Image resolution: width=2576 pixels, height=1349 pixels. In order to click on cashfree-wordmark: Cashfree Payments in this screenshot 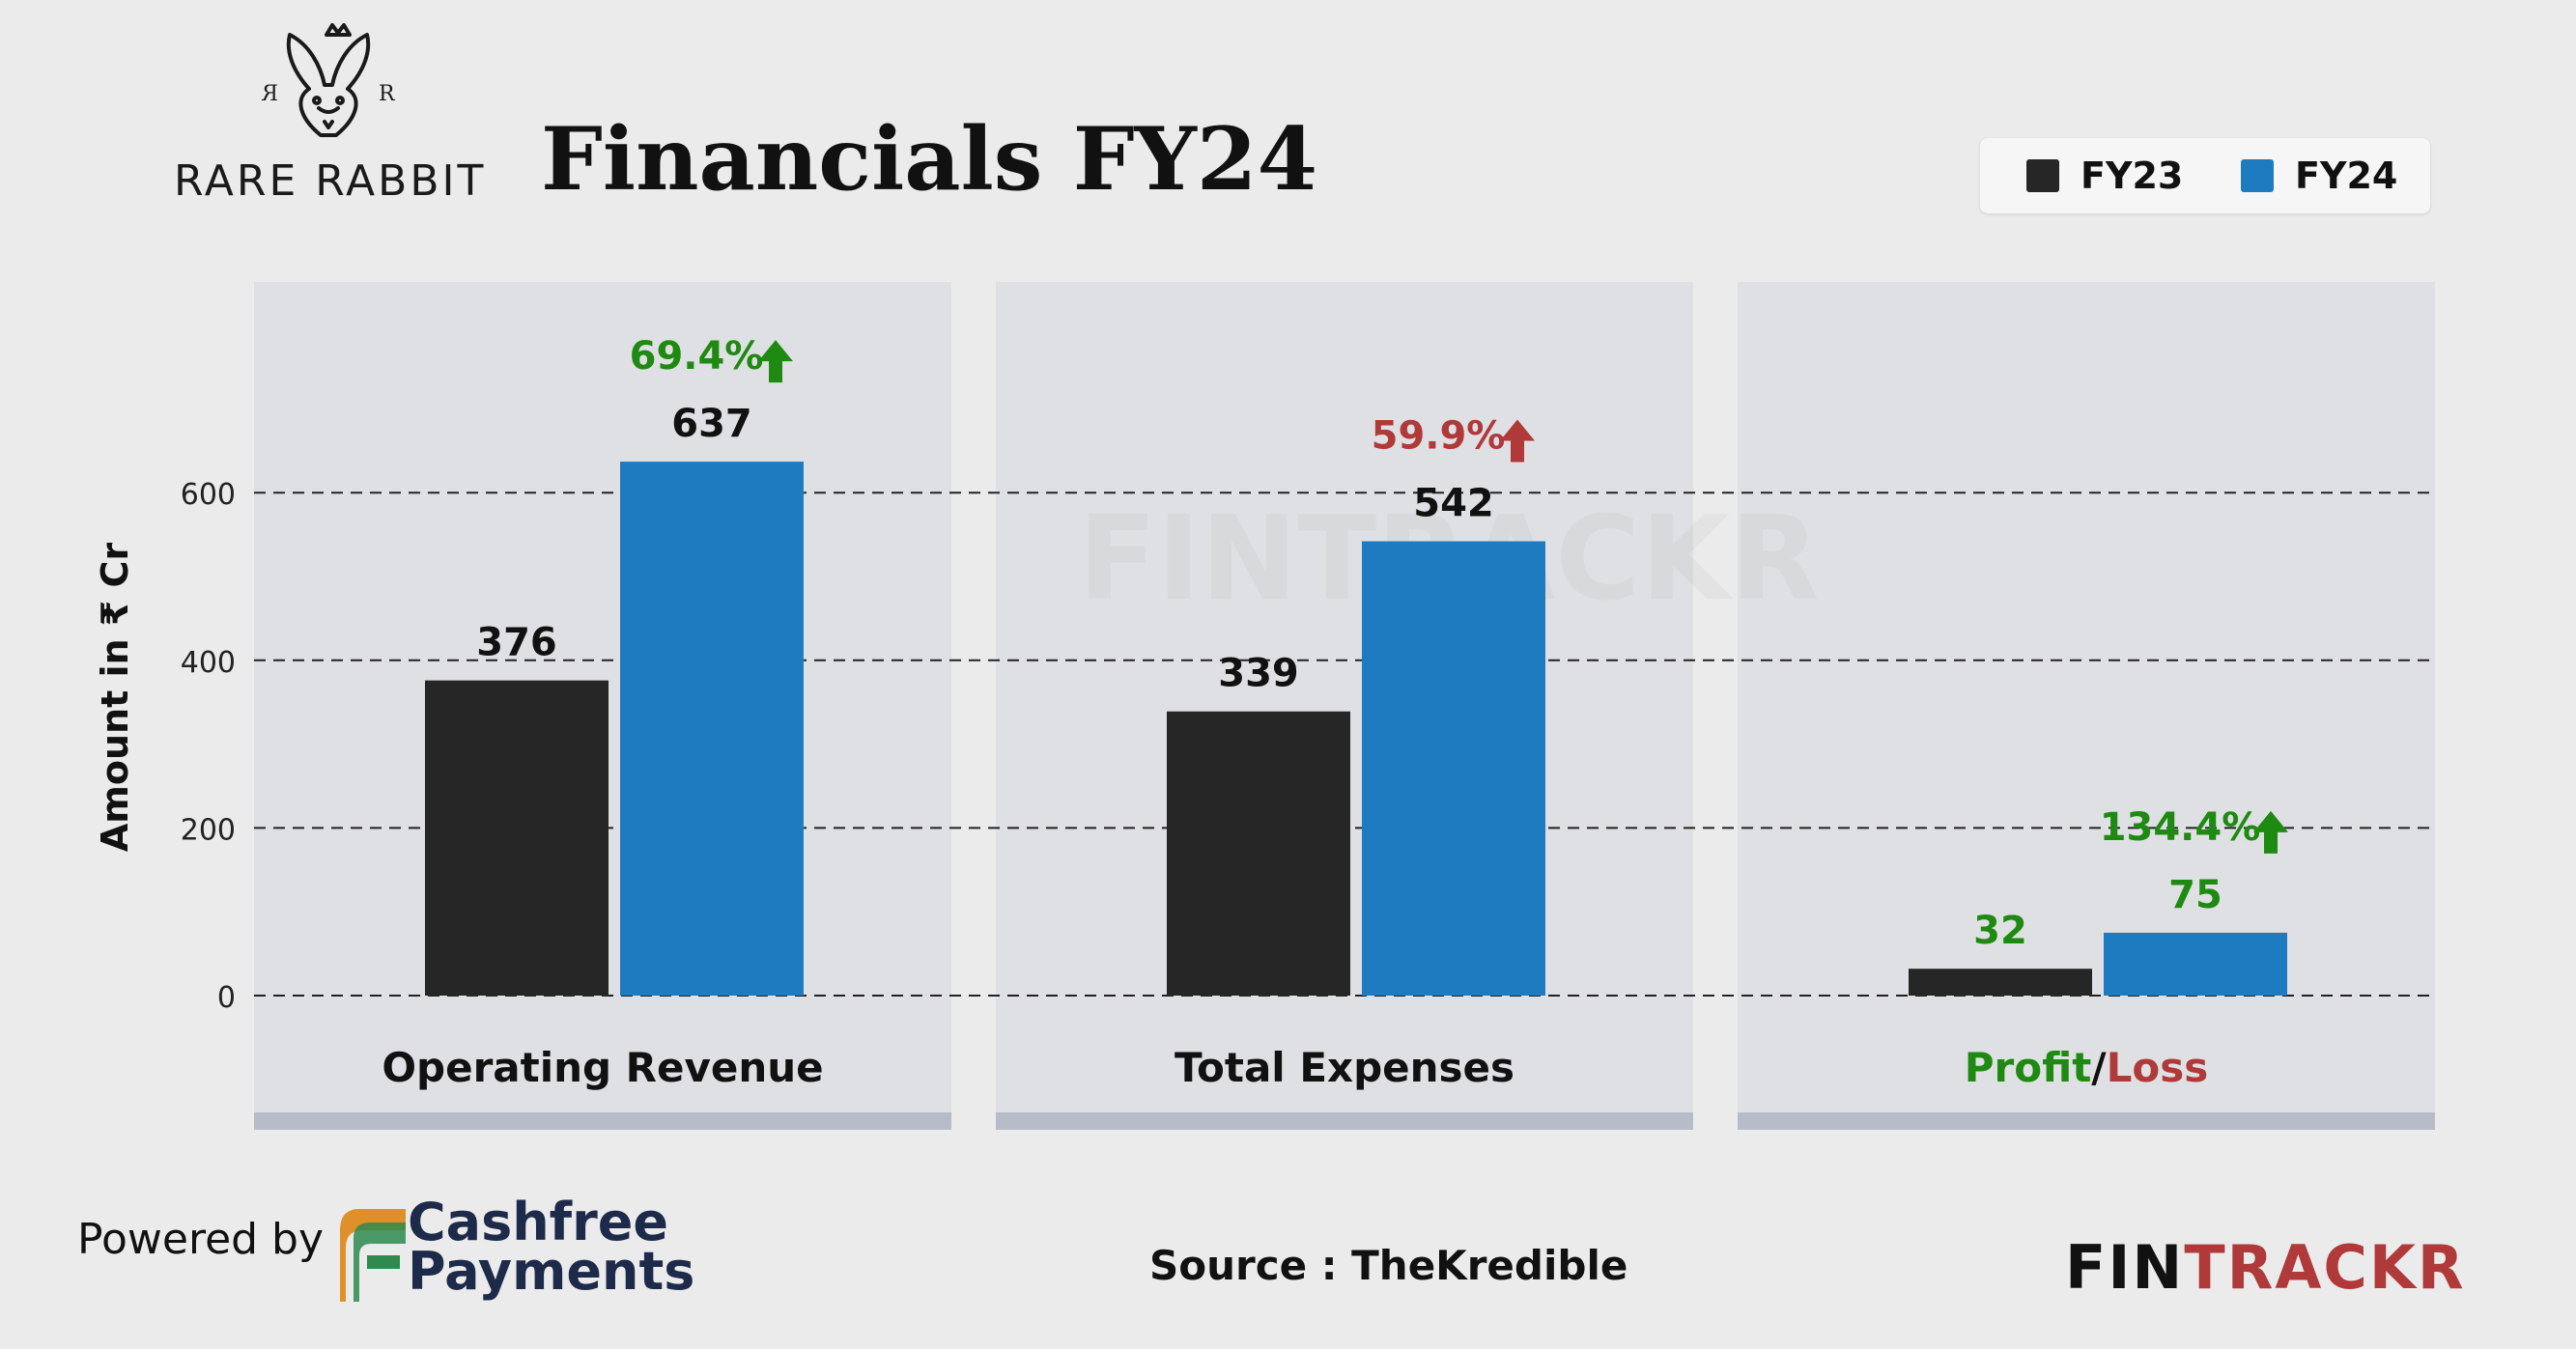, I will do `click(551, 1247)`.